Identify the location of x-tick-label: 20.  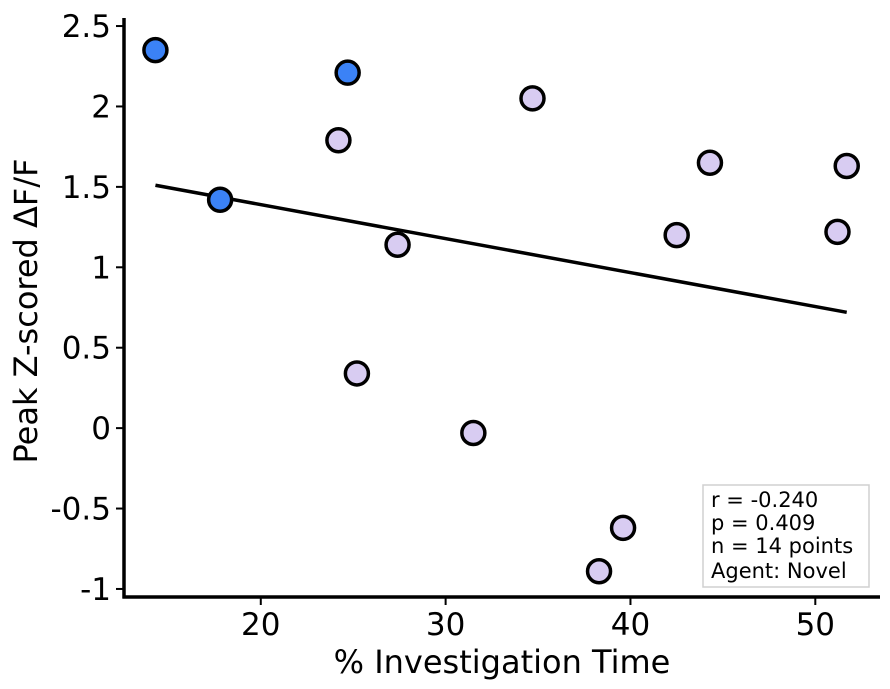
(260, 625).